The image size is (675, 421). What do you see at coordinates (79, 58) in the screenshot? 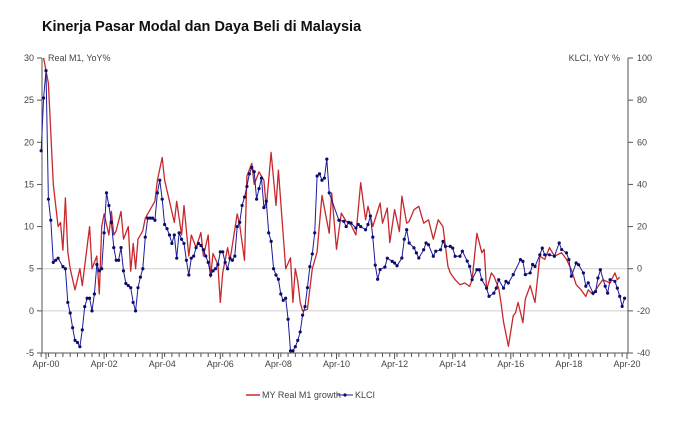
I see `y-axis-left-label: Real M1, YoY%` at bounding box center [79, 58].